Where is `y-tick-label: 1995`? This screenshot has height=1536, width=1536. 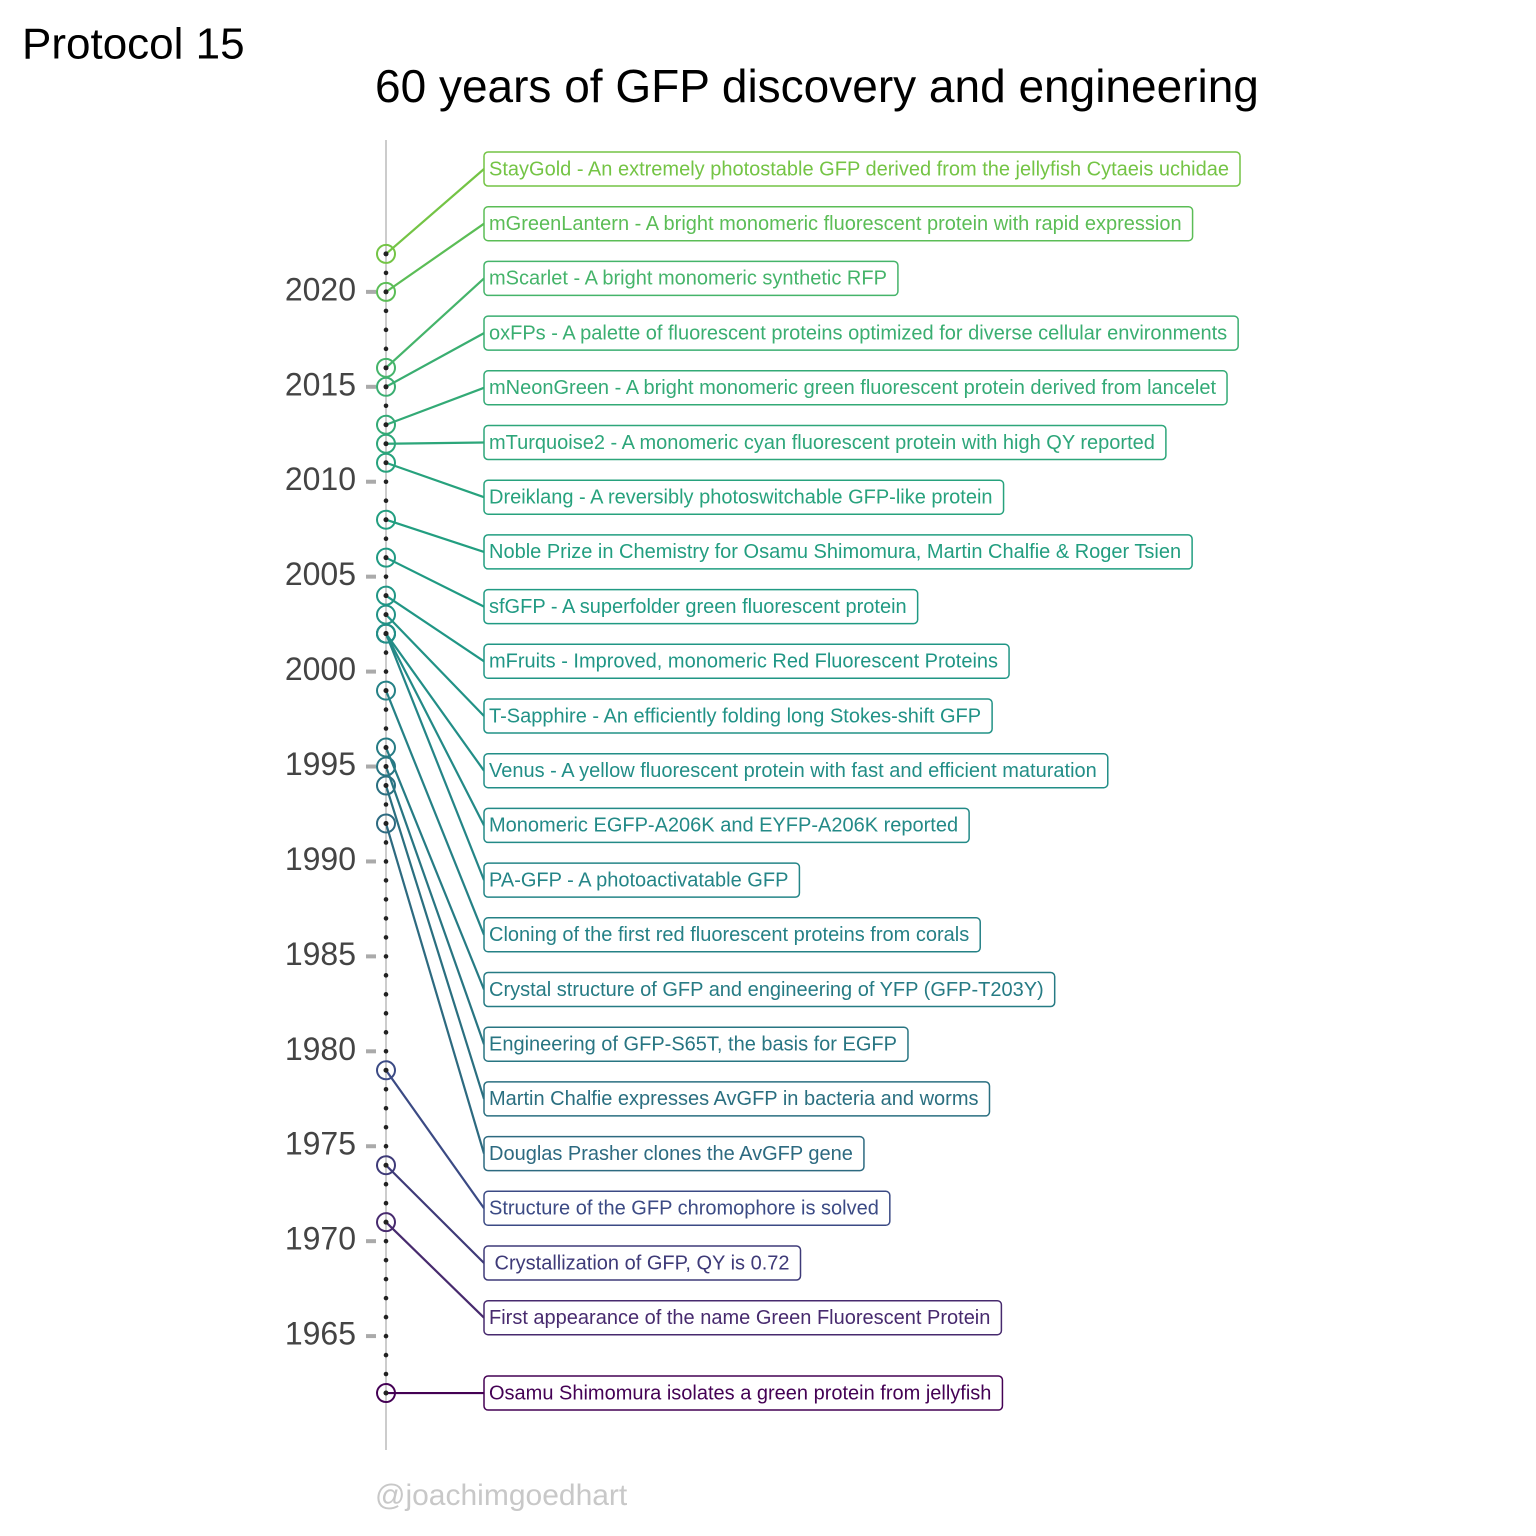
y-tick-label: 1995 is located at coordinates (320, 764).